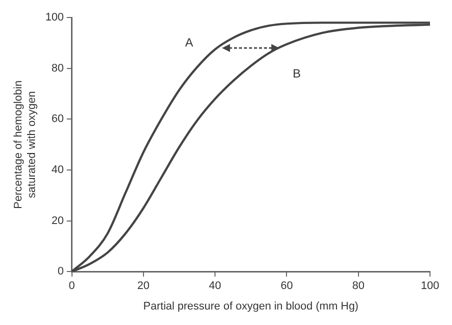 This screenshot has height=325, width=452. Describe the element at coordinates (143, 286) in the screenshot. I see `x-tick-label: 20` at that location.